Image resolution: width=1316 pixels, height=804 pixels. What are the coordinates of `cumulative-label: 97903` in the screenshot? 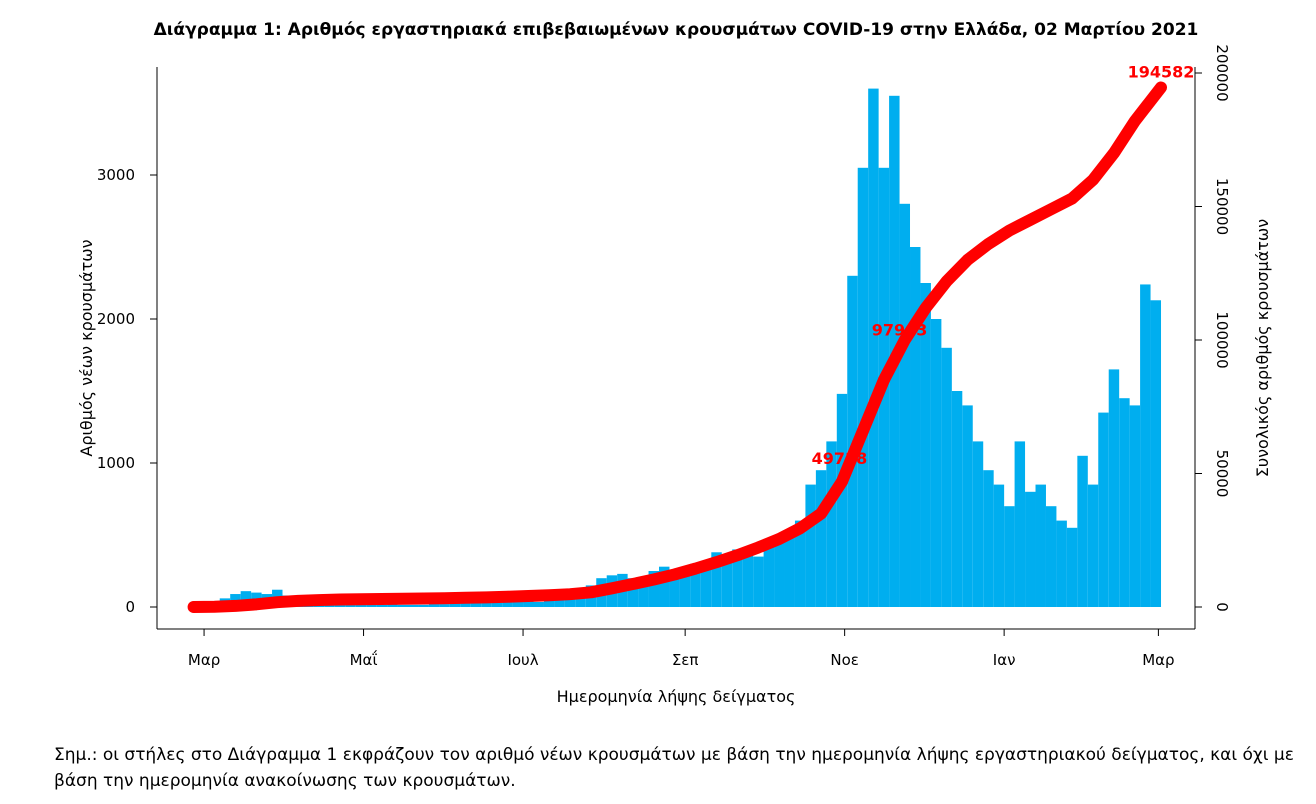 It's located at (900, 330).